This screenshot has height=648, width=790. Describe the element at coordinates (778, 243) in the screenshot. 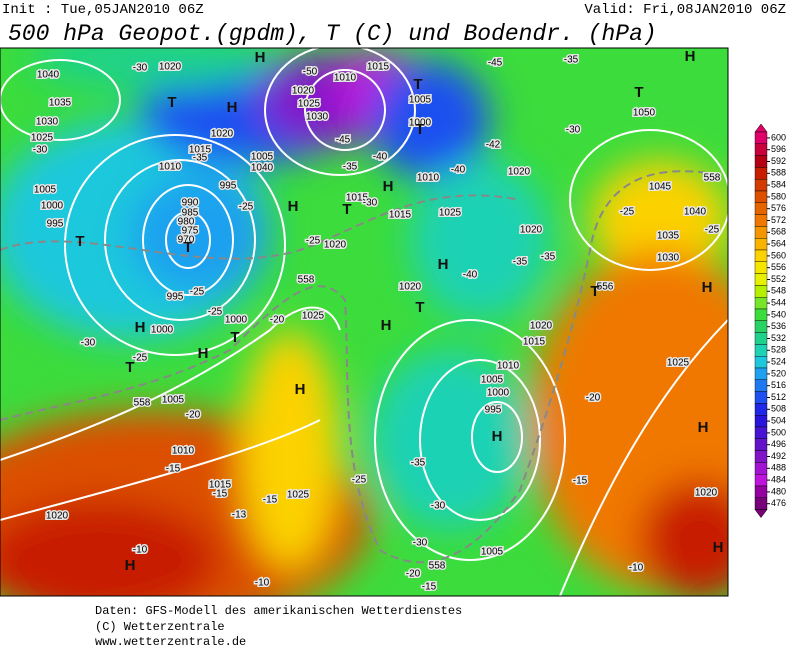

I see `colorbar-label: 564` at that location.